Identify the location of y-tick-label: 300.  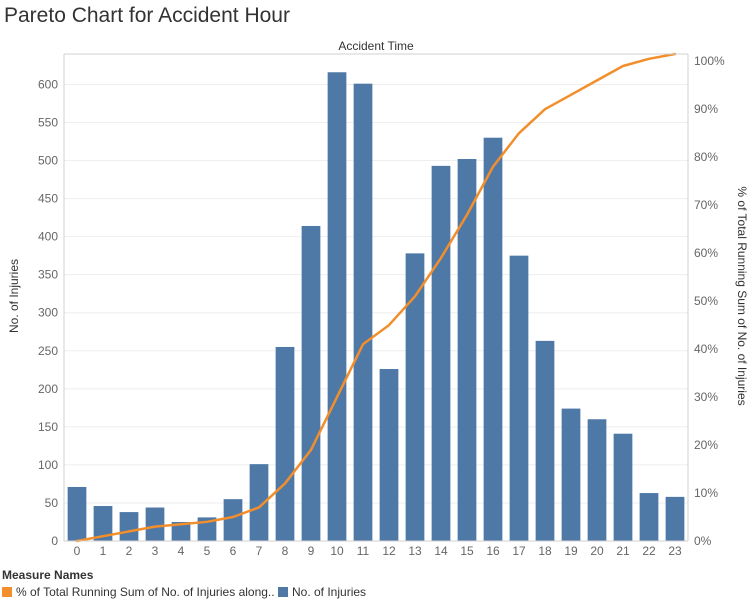
(48, 313).